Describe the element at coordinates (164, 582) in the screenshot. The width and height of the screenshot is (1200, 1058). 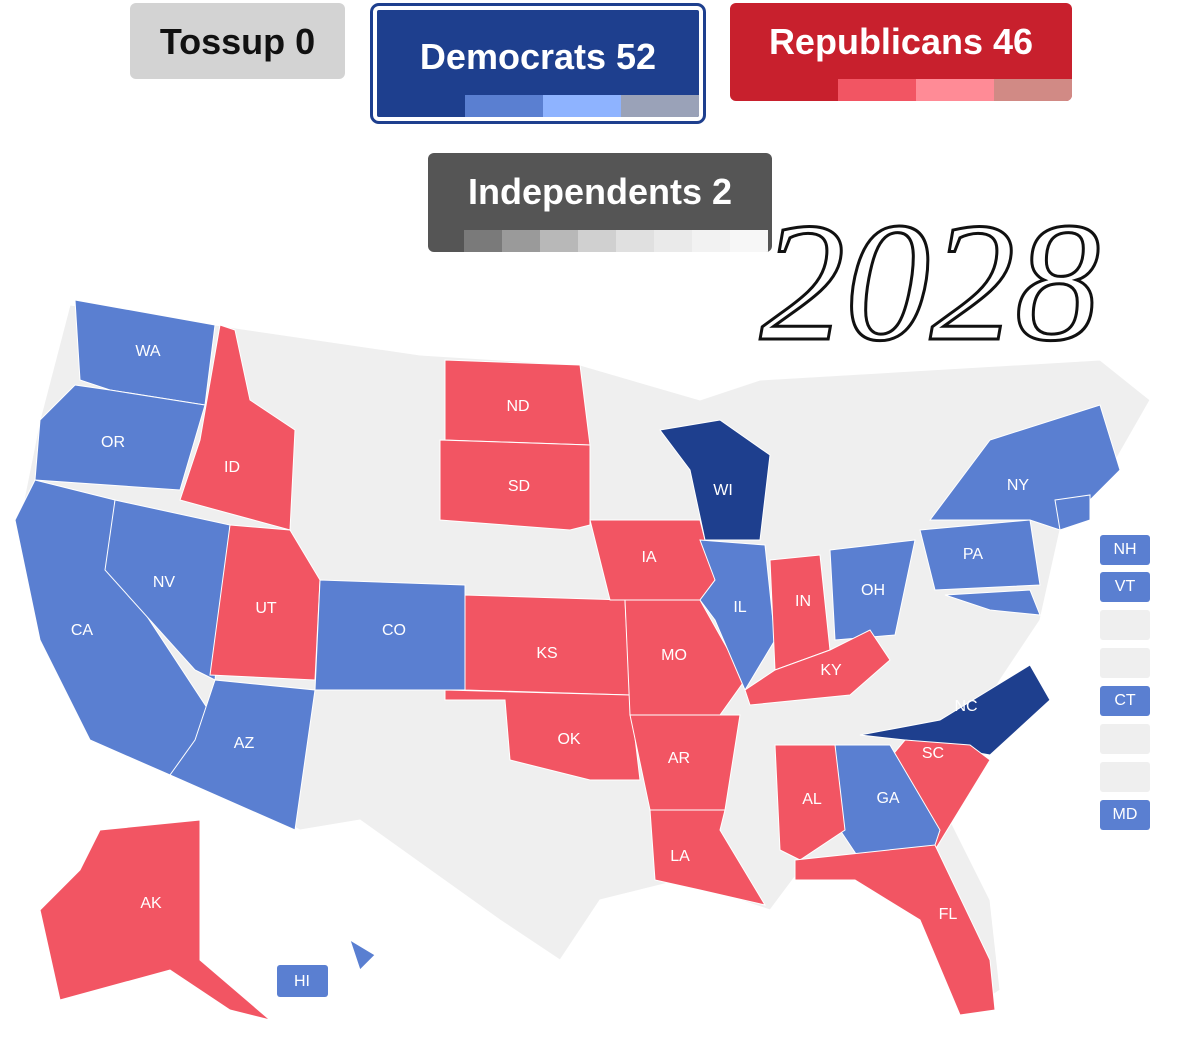
I see `state-label: NV` at that location.